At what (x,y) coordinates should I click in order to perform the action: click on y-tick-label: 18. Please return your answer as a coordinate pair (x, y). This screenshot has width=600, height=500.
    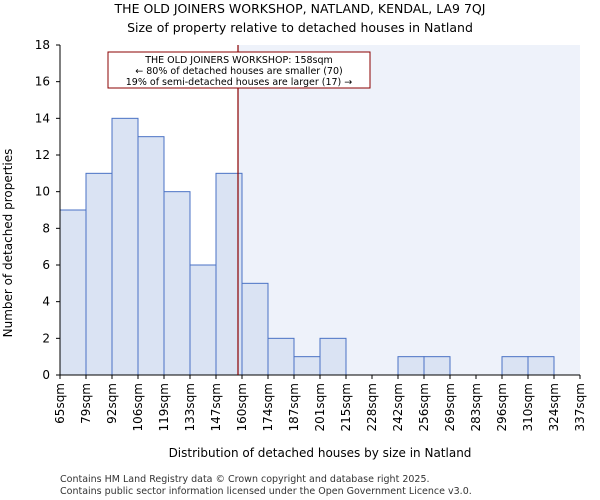
    Looking at the image, I should click on (42, 45).